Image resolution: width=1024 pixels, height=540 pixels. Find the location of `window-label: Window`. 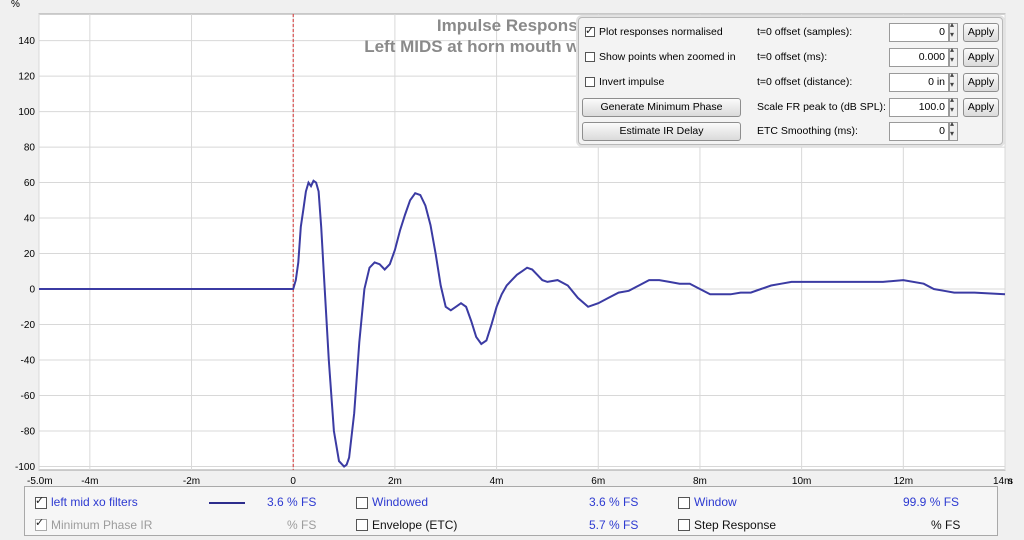

window-label: Window is located at coordinates (715, 502).